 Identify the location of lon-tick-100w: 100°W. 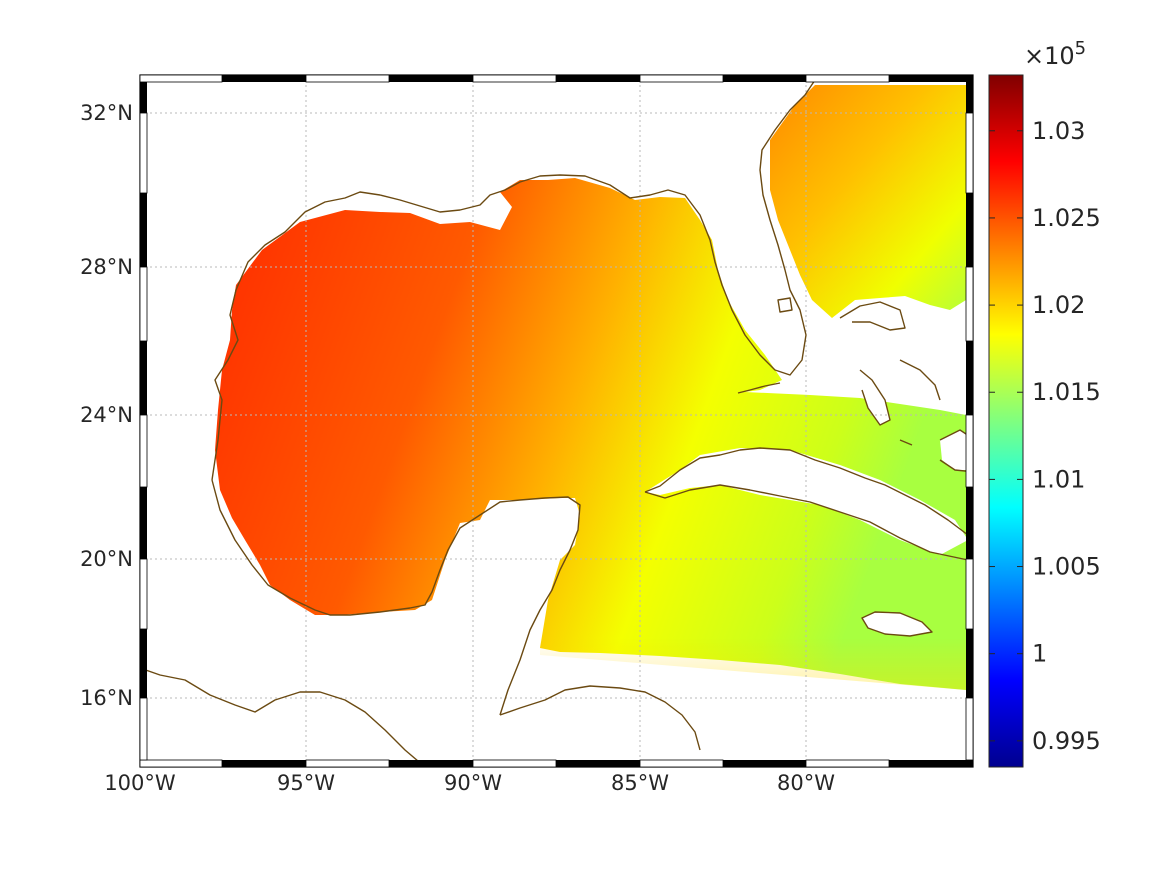
(140, 783).